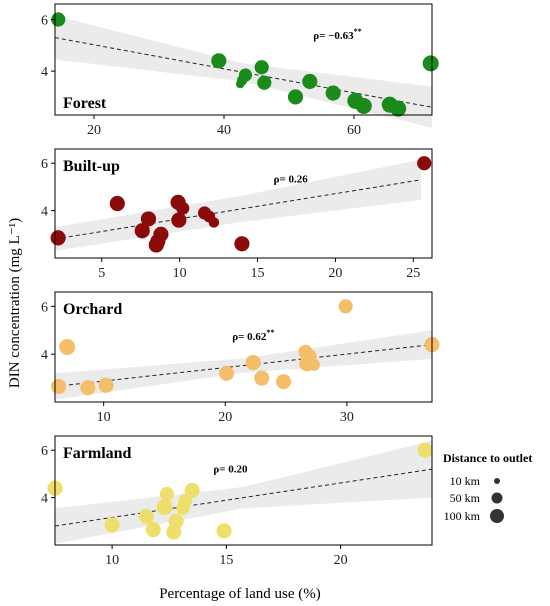 The image size is (550, 606). What do you see at coordinates (101, 273) in the screenshot?
I see `x-tick-label: 5` at bounding box center [101, 273].